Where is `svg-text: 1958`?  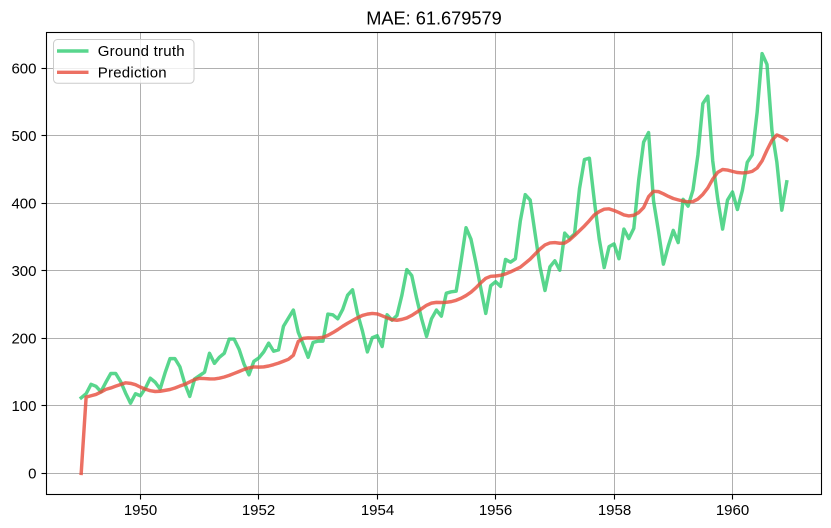
svg-text: 1958 is located at coordinates (614, 510).